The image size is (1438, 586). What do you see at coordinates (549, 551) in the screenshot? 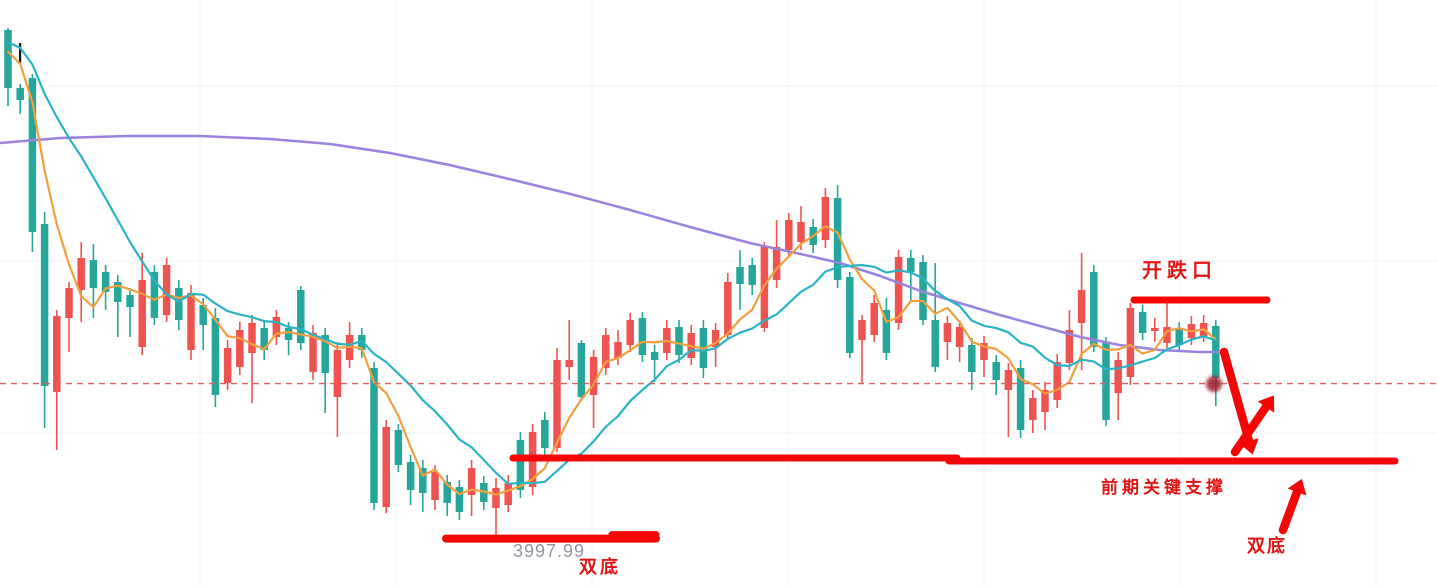
I see `price-low-value-label: 3997.99` at bounding box center [549, 551].